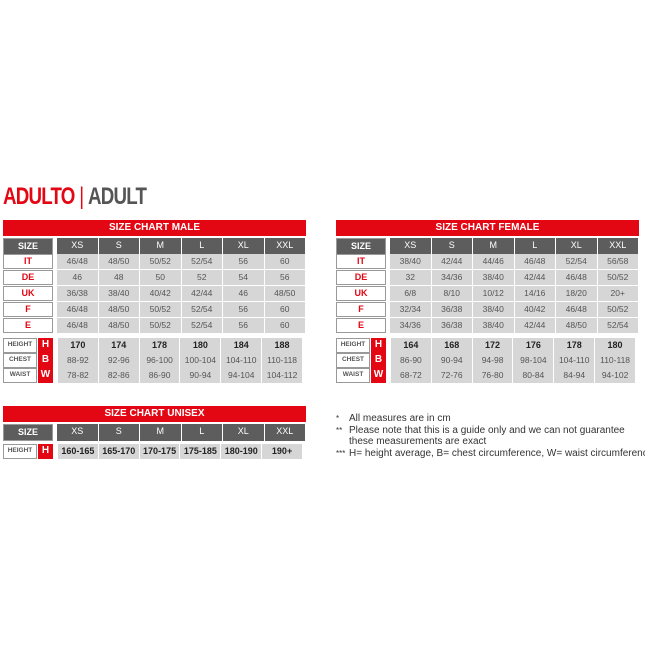  I want to click on measure-row-waist: WAIST W 68-72 72-76 76-80 80-84 84-94 94-102, so click(487, 375).